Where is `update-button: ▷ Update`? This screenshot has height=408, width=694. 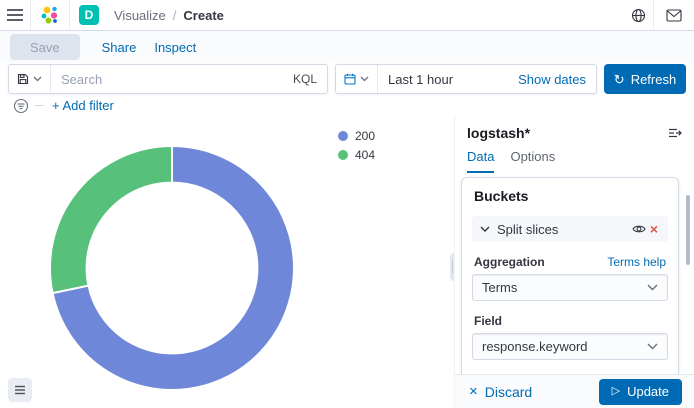 update-button: ▷ Update is located at coordinates (640, 391).